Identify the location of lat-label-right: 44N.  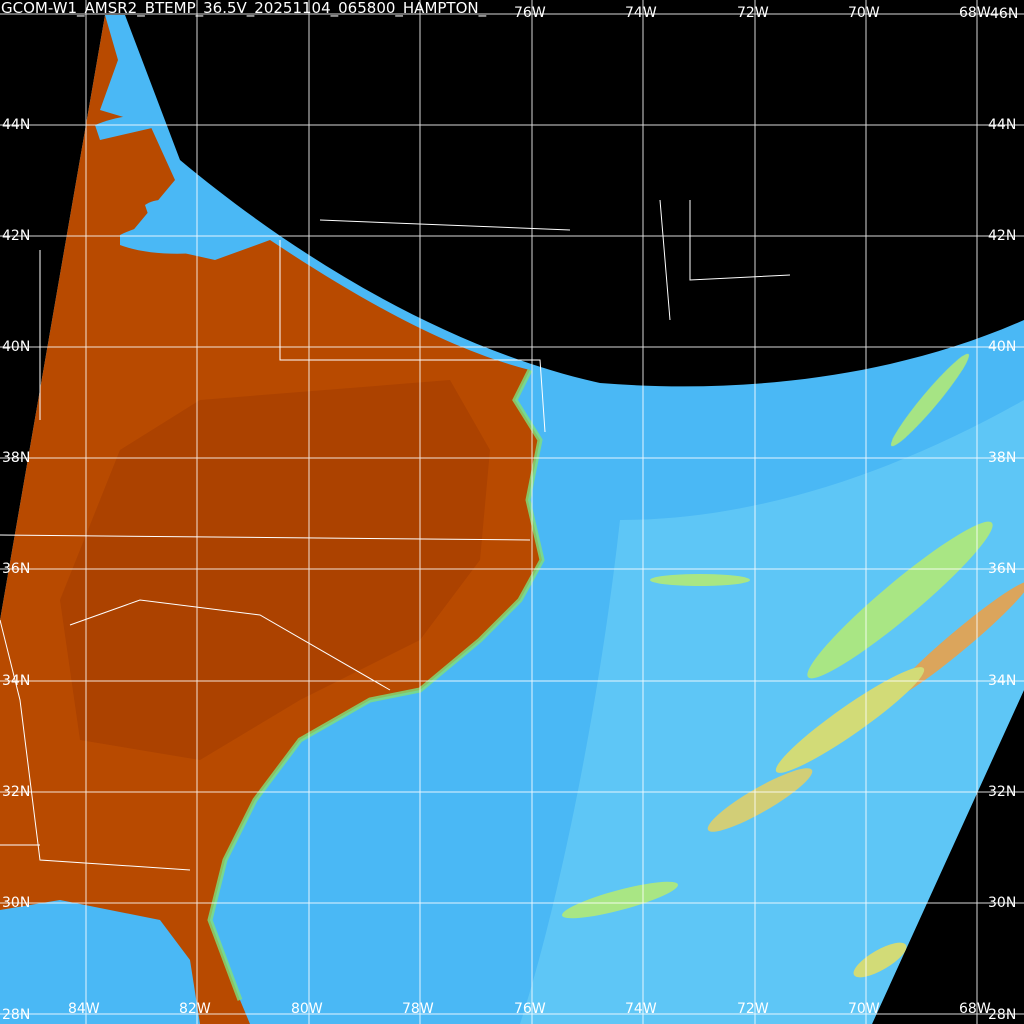
(1002, 125).